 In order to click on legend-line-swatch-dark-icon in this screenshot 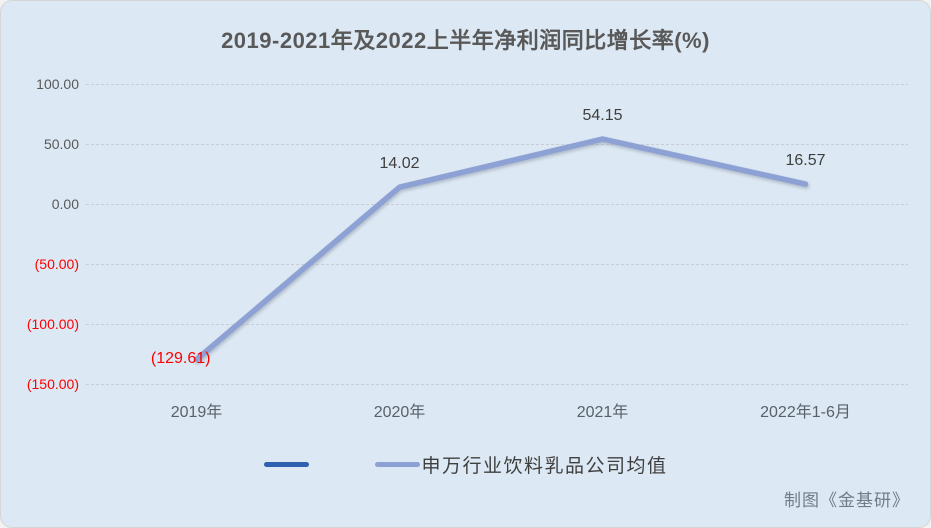, I will do `click(286, 464)`.